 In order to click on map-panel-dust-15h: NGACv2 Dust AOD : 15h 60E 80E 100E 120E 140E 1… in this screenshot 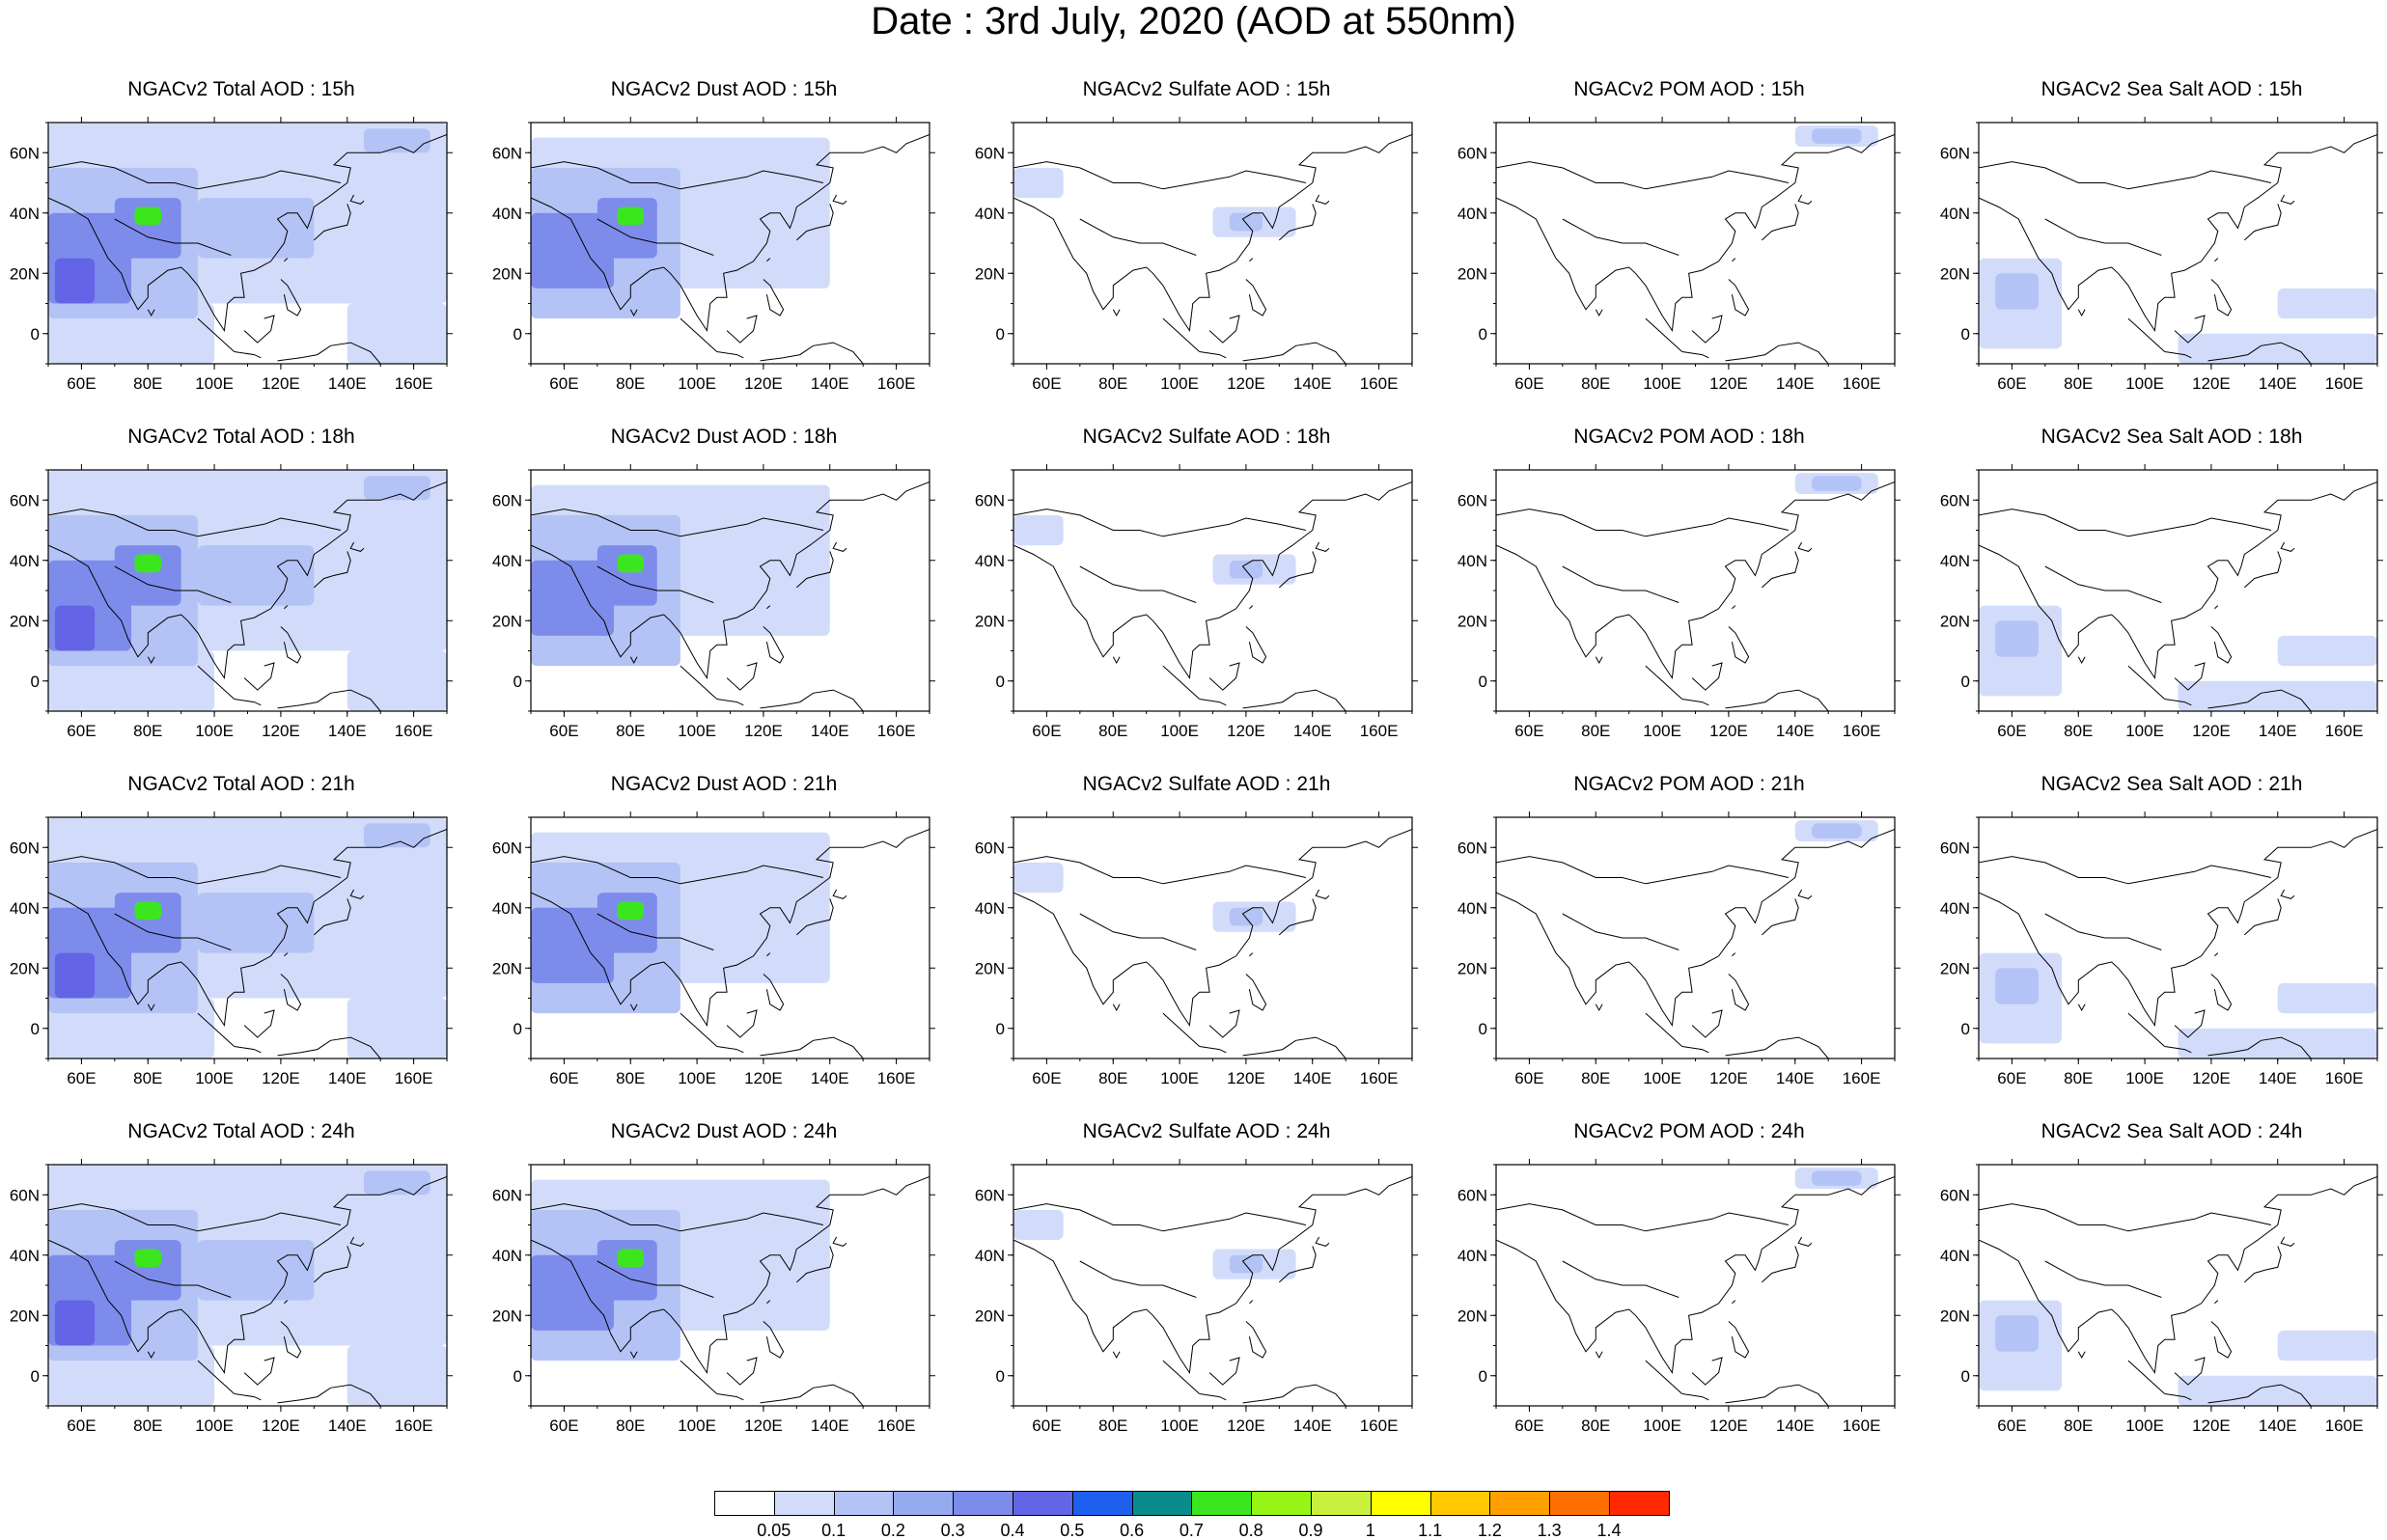, I will do `click(724, 241)`.